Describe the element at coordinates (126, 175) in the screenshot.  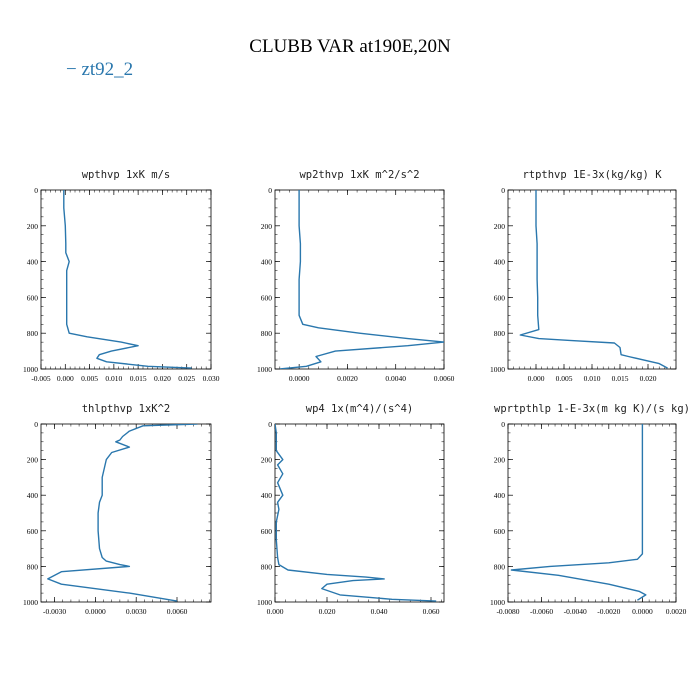
I see `subplot-title: wpthvp 1xK m/s` at that location.